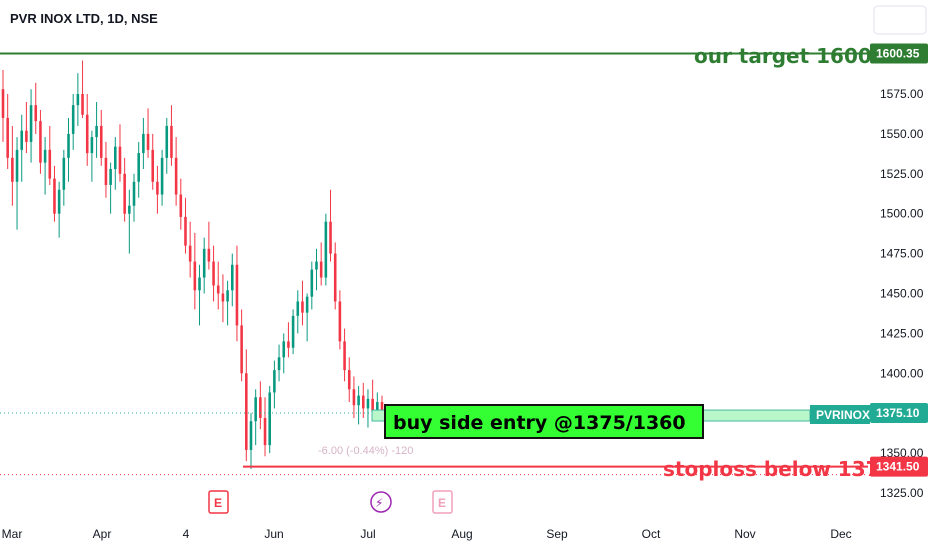  I want to click on price-tick-label: 1400.00, so click(902, 373).